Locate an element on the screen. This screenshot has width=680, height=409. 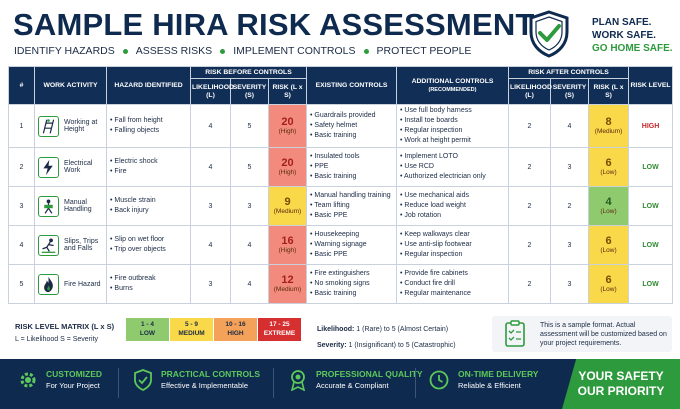
band-range: 17 - 25 is located at coordinates (279, 324).